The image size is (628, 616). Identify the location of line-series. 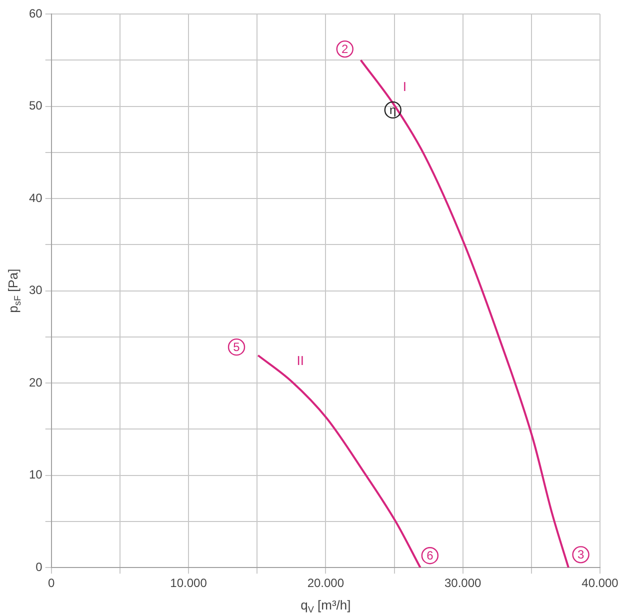
(339, 461).